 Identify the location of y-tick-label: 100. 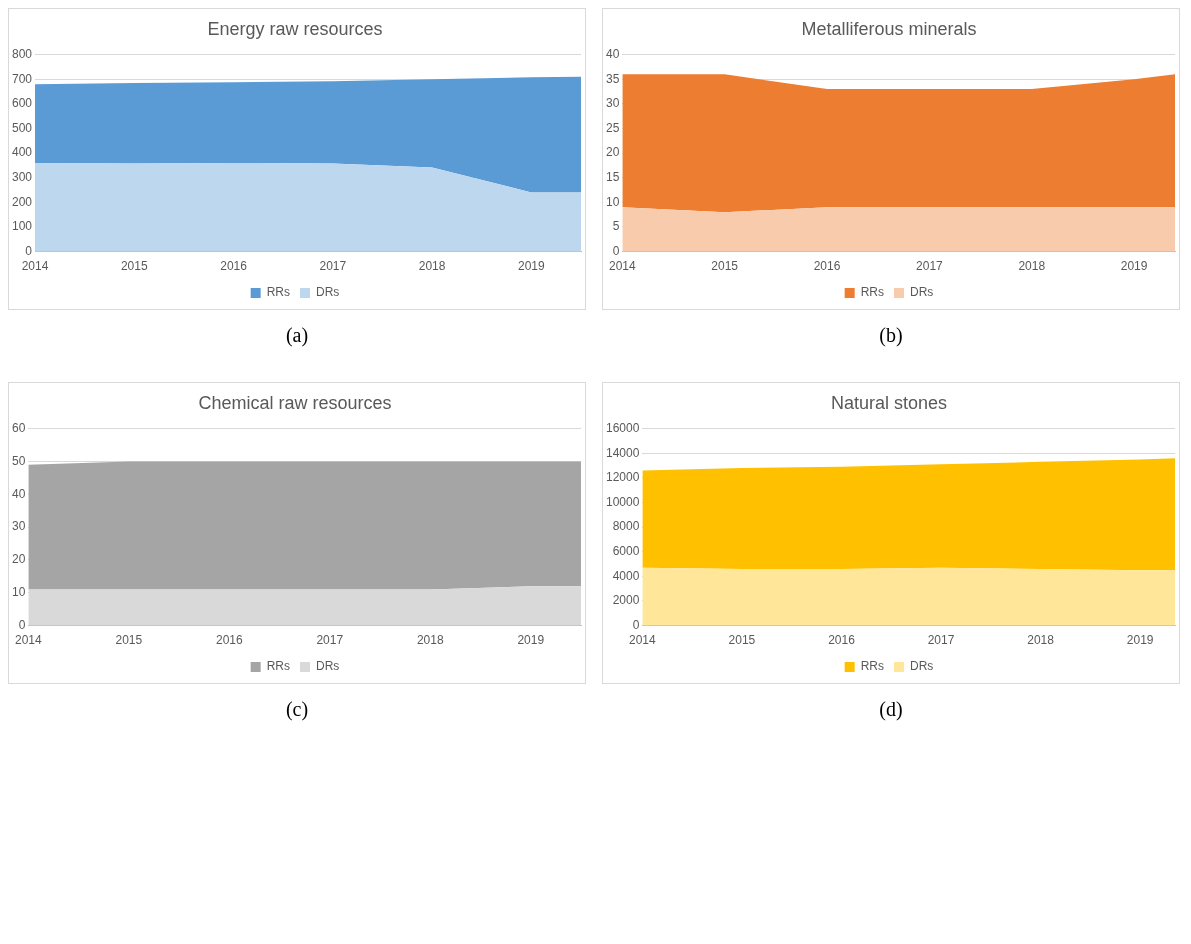
(22, 226).